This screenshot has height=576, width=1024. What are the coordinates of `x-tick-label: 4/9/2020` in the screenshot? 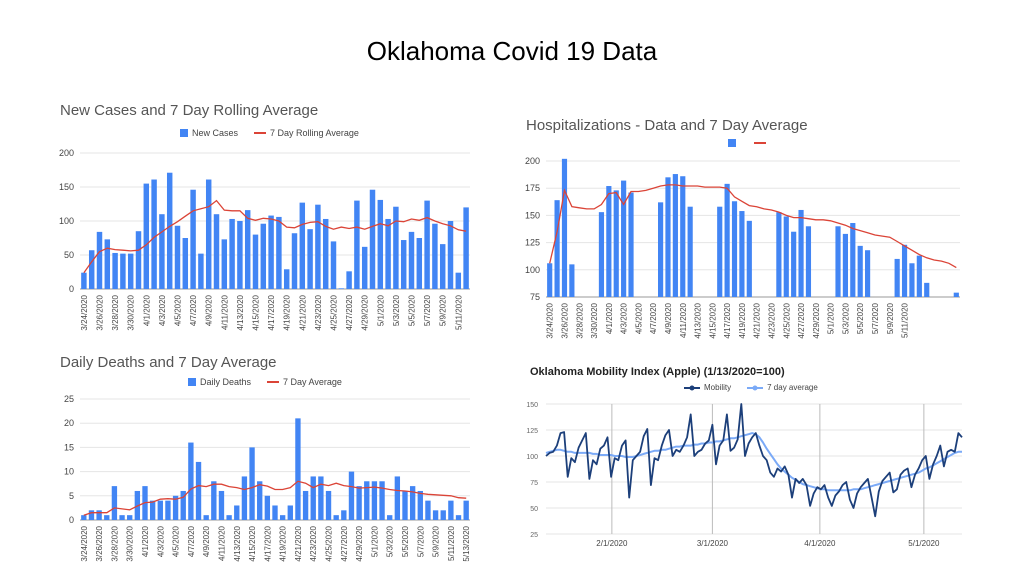 It's located at (668, 318).